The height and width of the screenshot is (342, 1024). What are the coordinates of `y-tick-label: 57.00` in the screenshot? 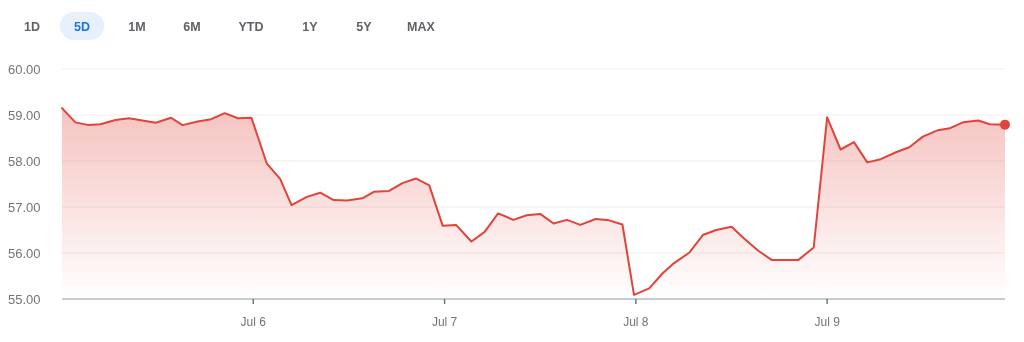 It's located at (24, 207).